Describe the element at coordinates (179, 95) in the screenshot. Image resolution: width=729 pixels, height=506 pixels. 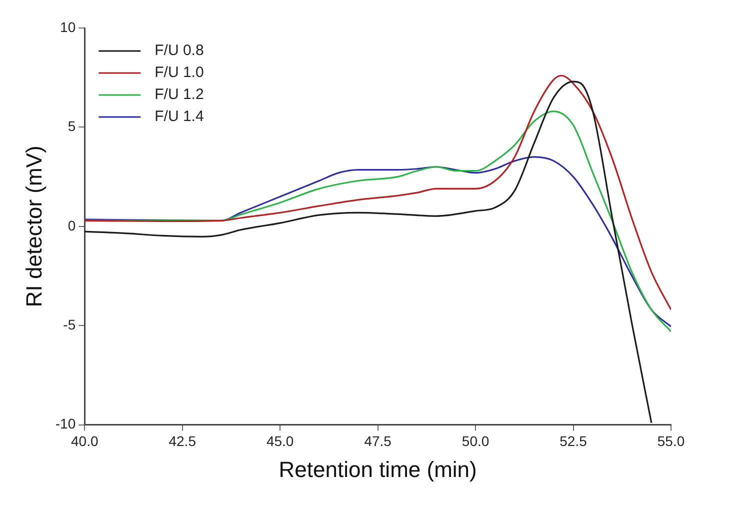
I see `legend-label: F/U 1.2` at that location.